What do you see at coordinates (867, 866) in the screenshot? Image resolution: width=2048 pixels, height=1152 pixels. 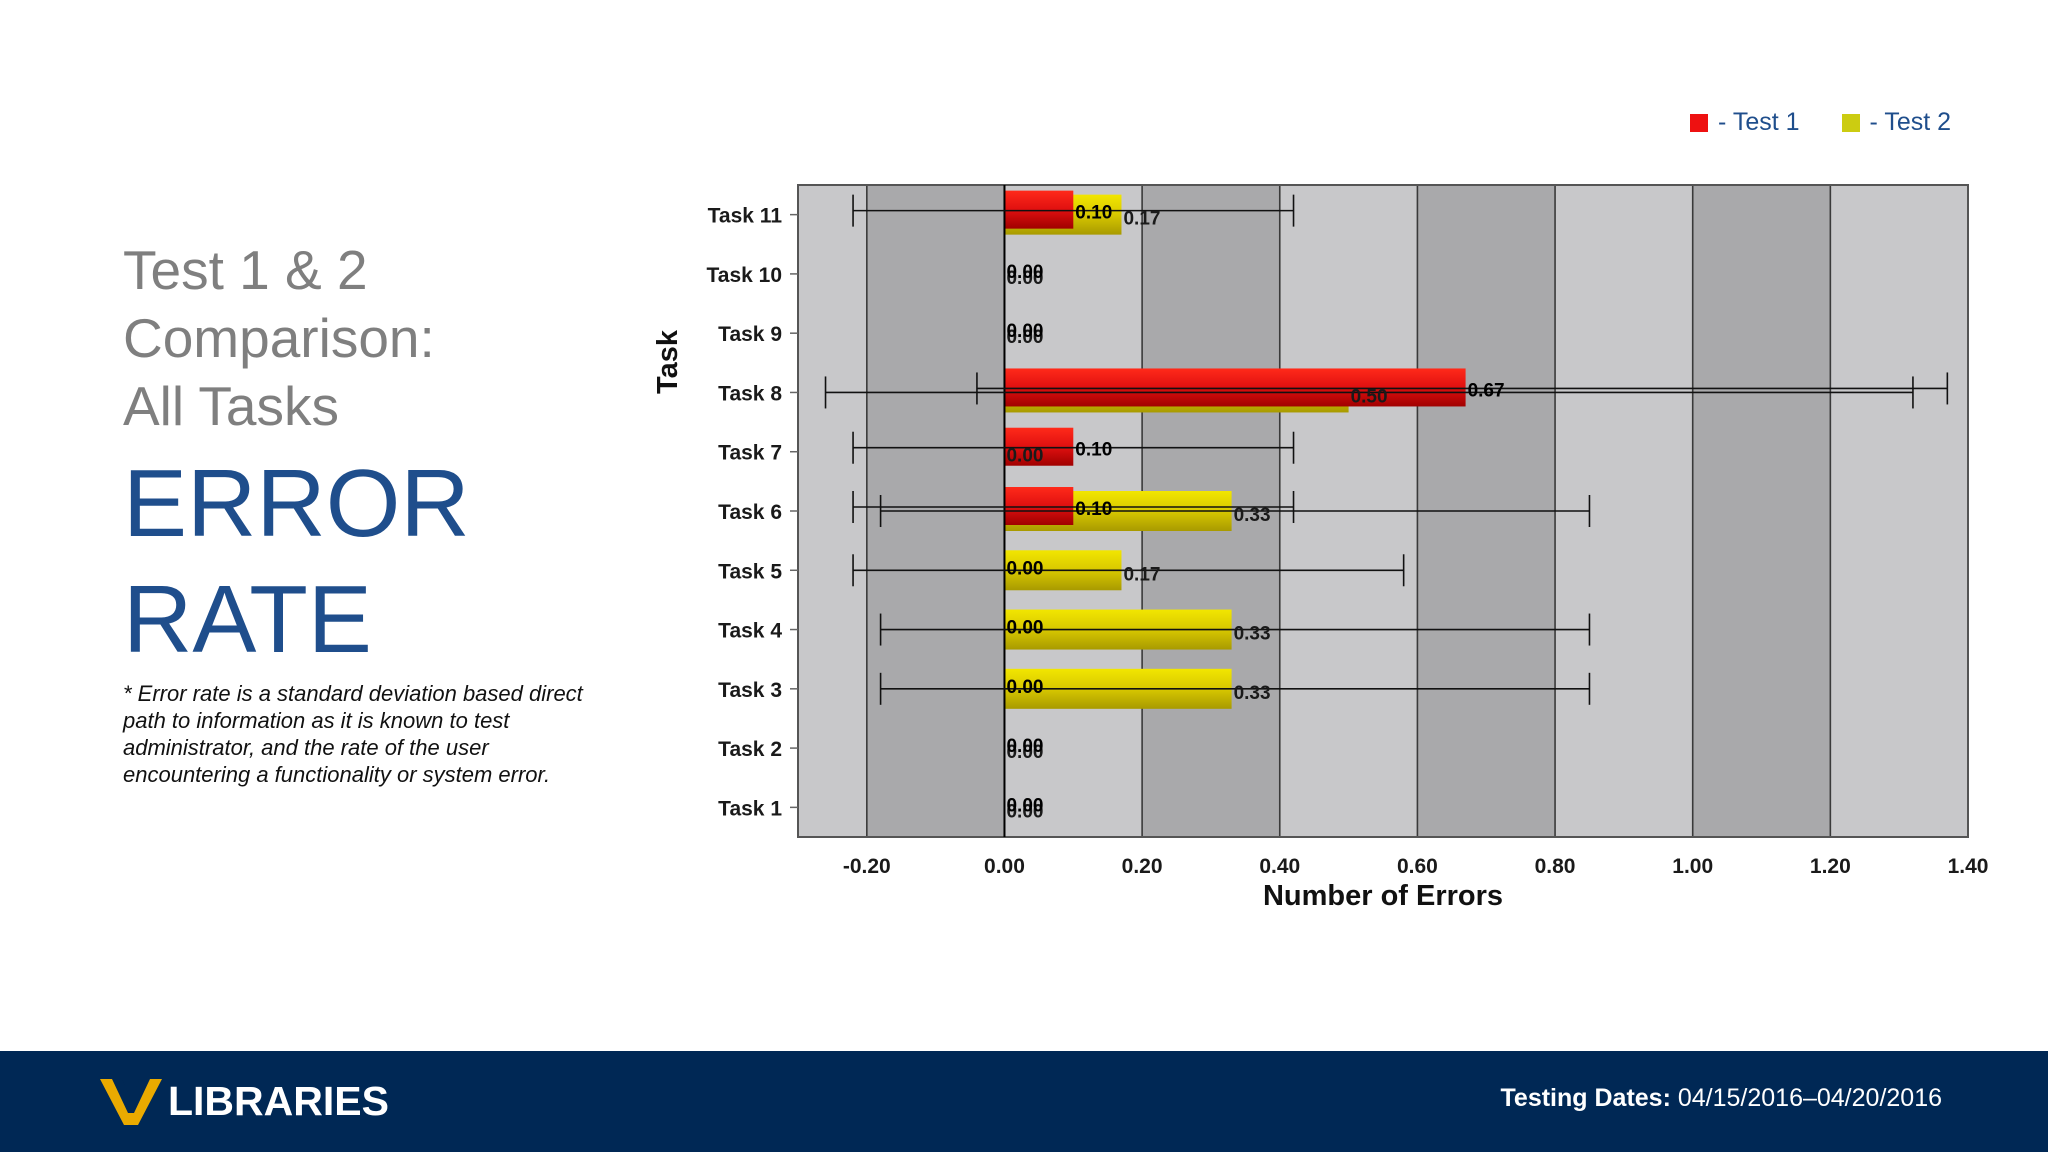 I see `x-tick-label: -0.20` at bounding box center [867, 866].